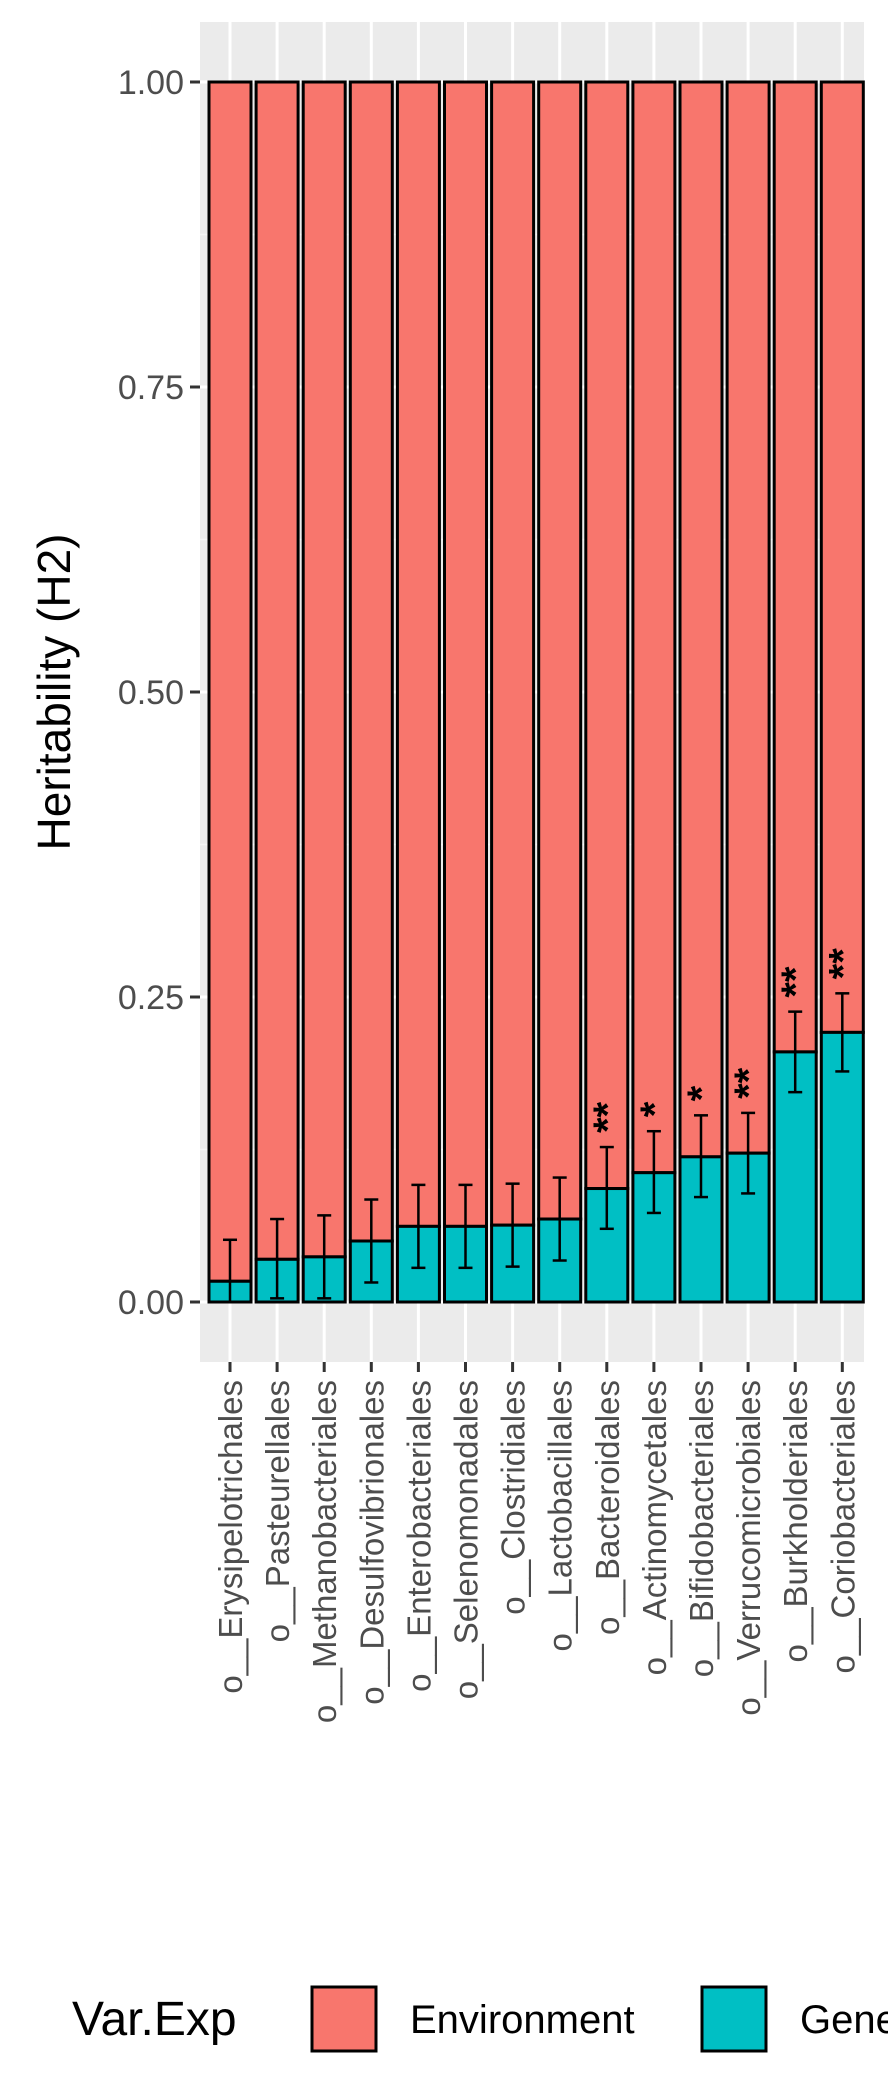 This screenshot has height=2100, width=888. What do you see at coordinates (466, 1539) in the screenshot?
I see `x-tick-label: o__Selenomonadales` at bounding box center [466, 1539].